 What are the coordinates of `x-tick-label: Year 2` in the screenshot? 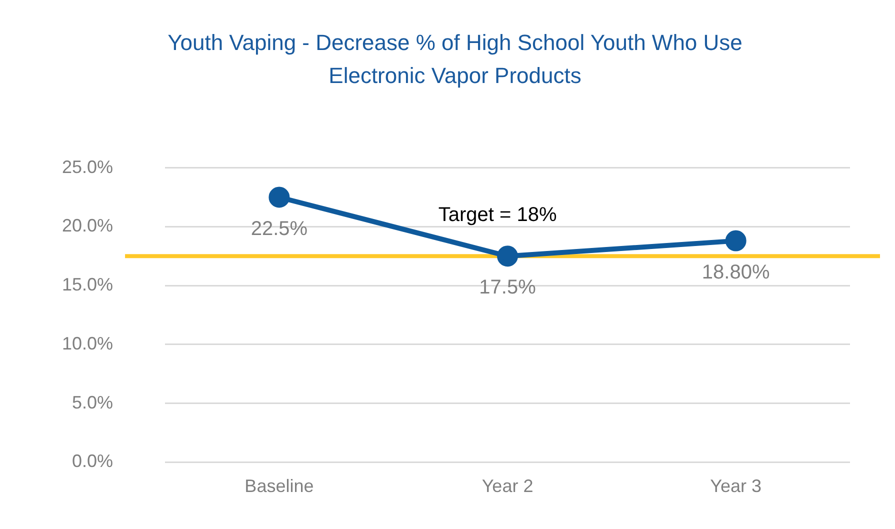 It's located at (508, 486).